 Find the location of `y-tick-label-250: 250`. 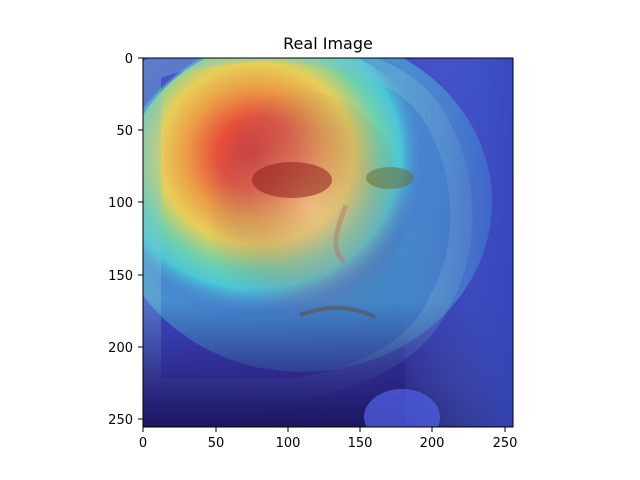

y-tick-label-250: 250 is located at coordinates (120, 420).